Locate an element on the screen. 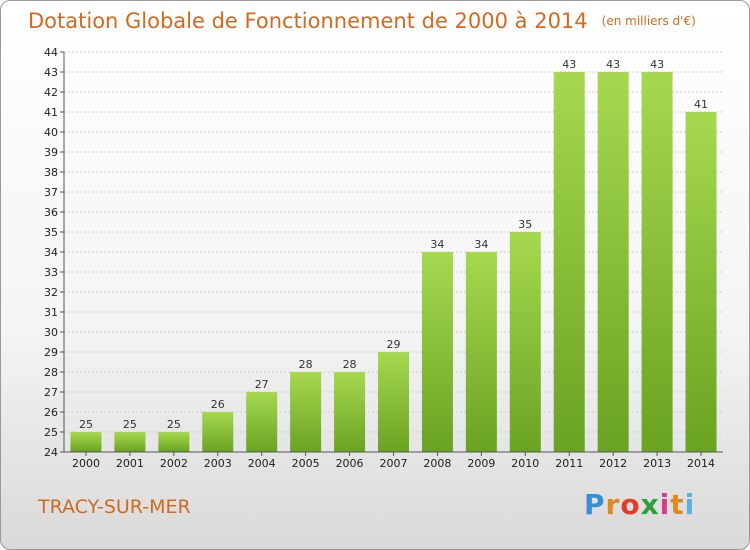  x-tick-label: 2008 is located at coordinates (437, 463).